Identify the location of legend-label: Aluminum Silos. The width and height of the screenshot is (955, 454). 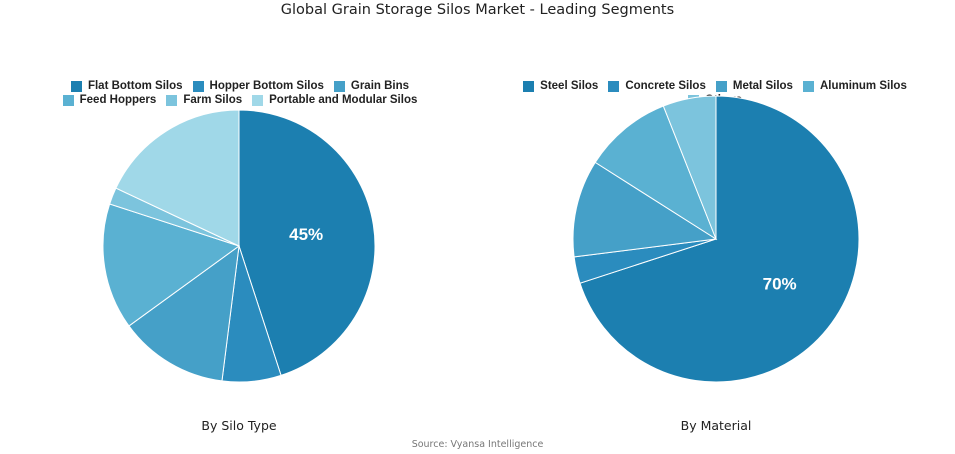
(863, 86).